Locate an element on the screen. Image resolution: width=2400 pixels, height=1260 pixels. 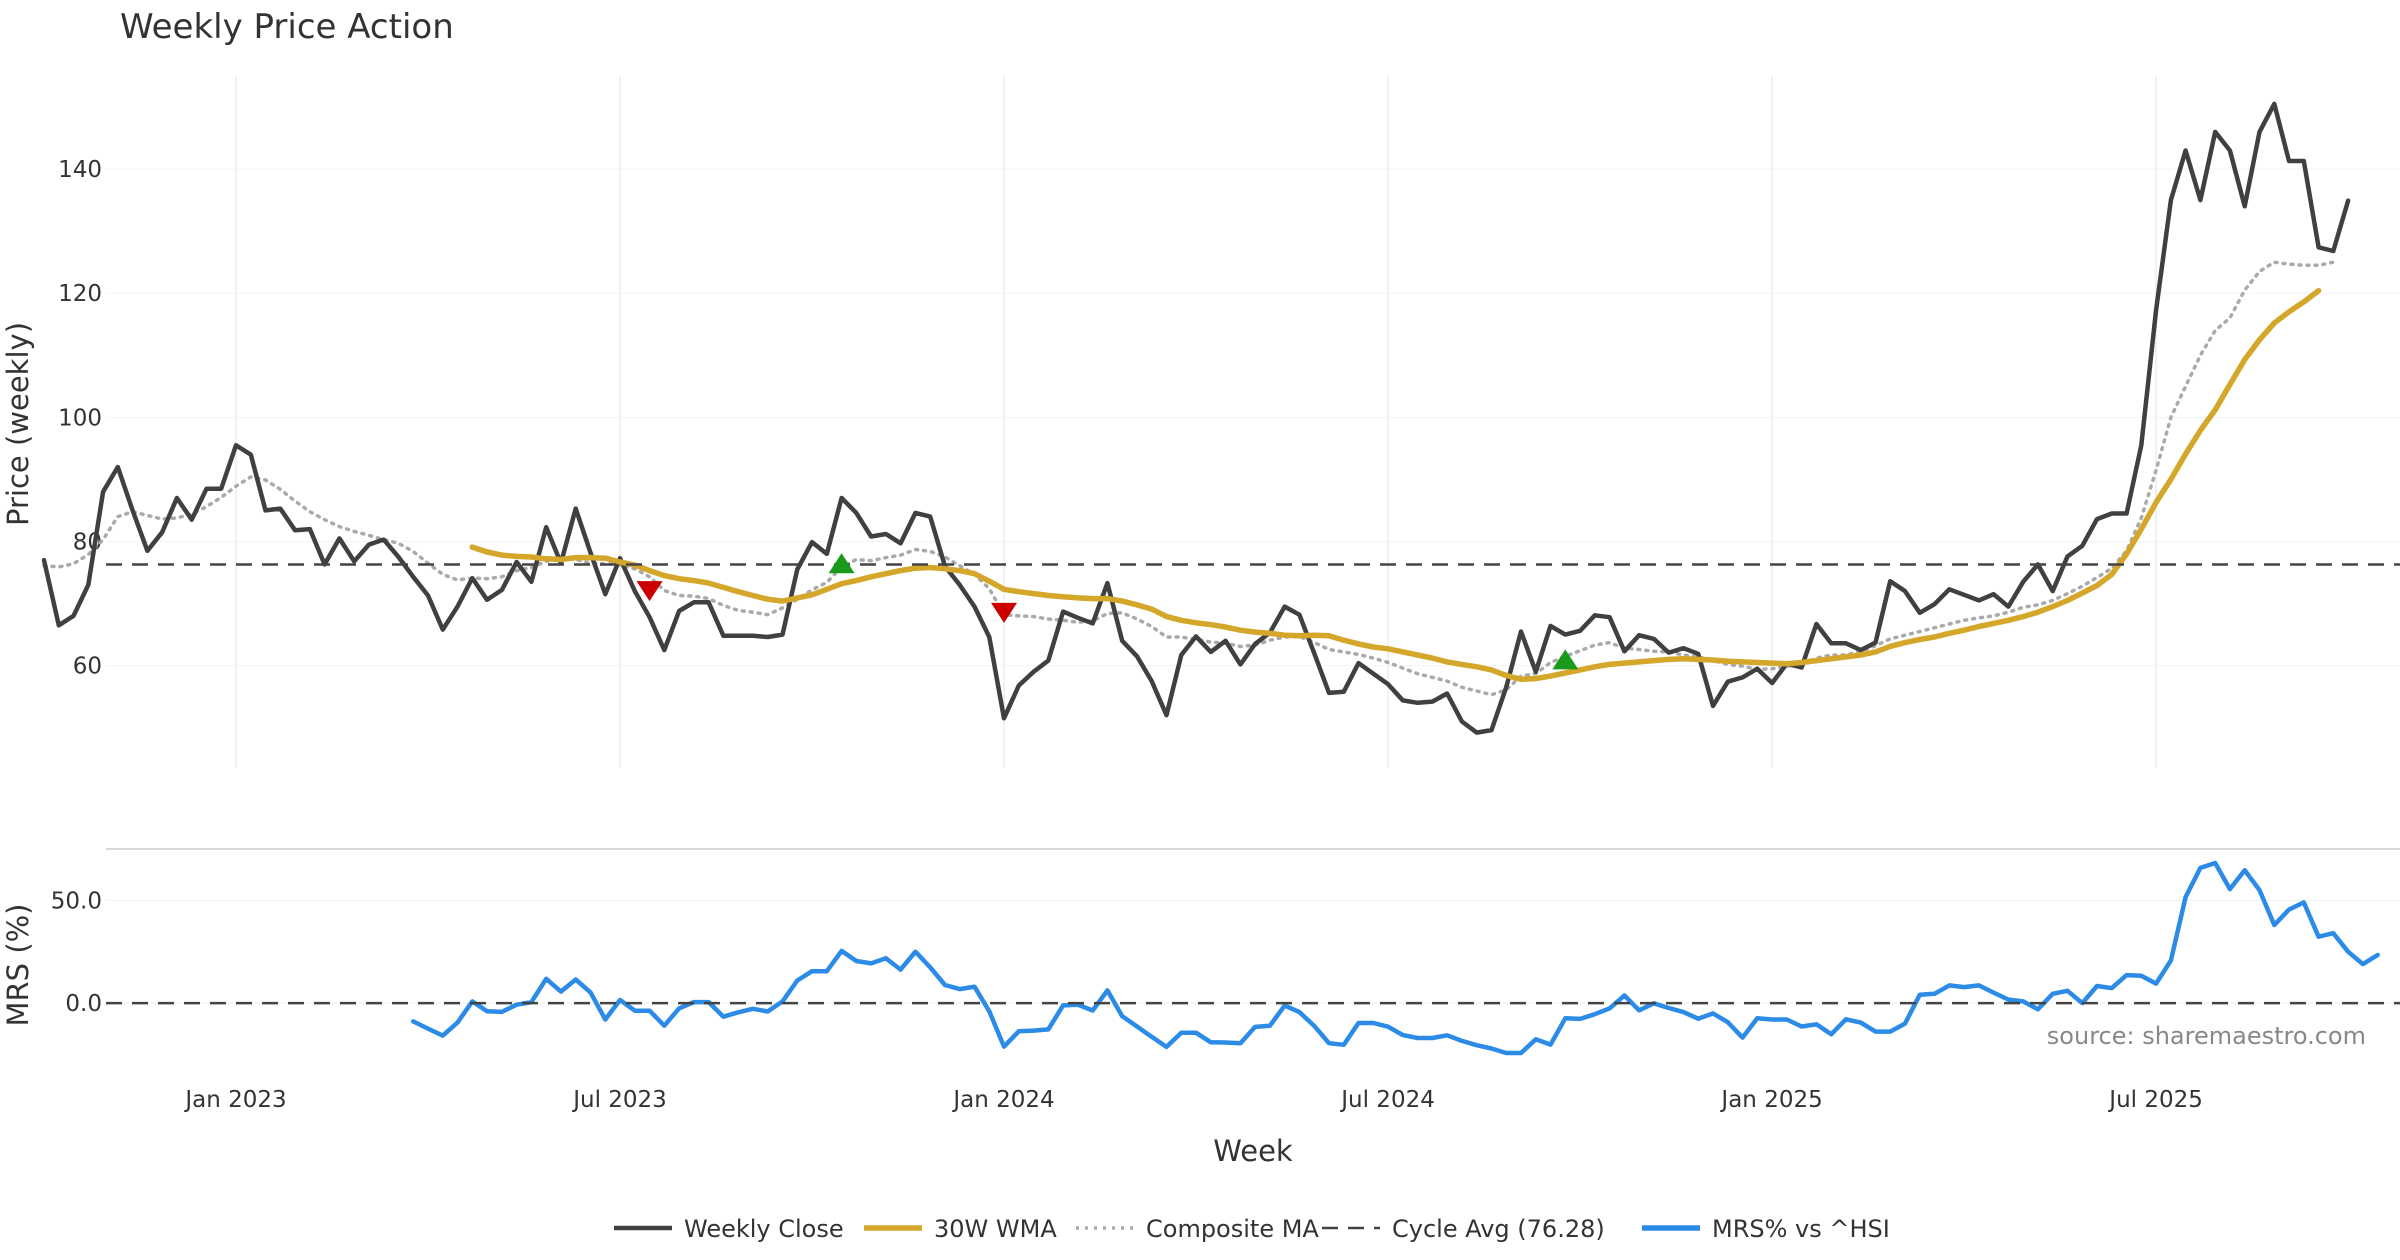
source-note: source: sharemaestro.com is located at coordinates (2206, 1036).